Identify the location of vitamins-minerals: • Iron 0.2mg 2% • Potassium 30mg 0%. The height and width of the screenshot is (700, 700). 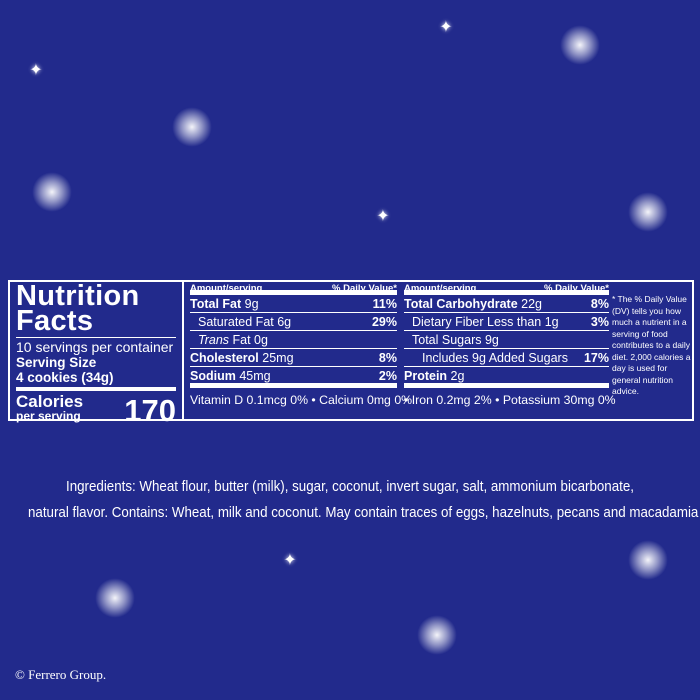
(510, 400).